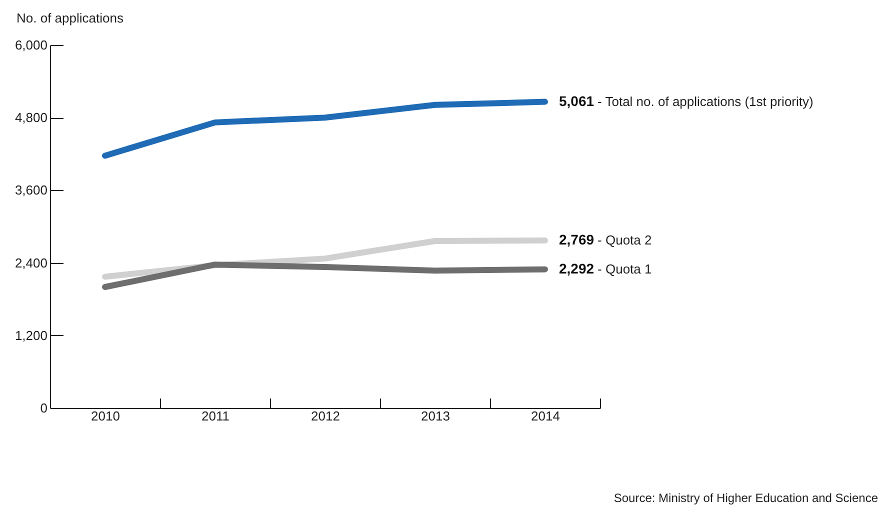 The width and height of the screenshot is (881, 513). I want to click on y-tick-label: 1,200, so click(31, 335).